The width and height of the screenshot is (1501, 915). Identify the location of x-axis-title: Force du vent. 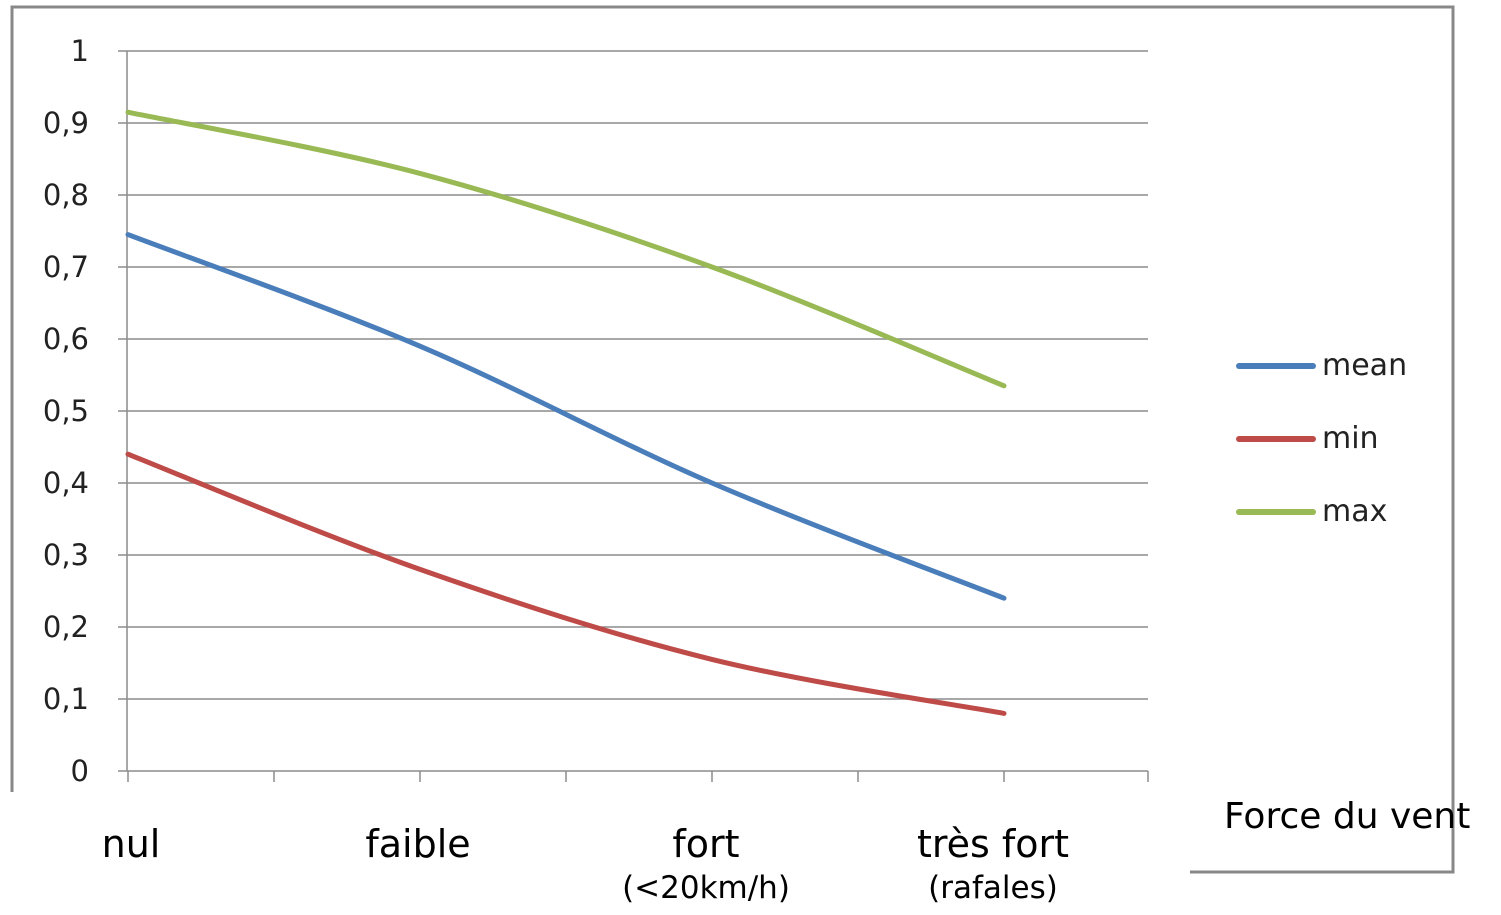
(1347, 816).